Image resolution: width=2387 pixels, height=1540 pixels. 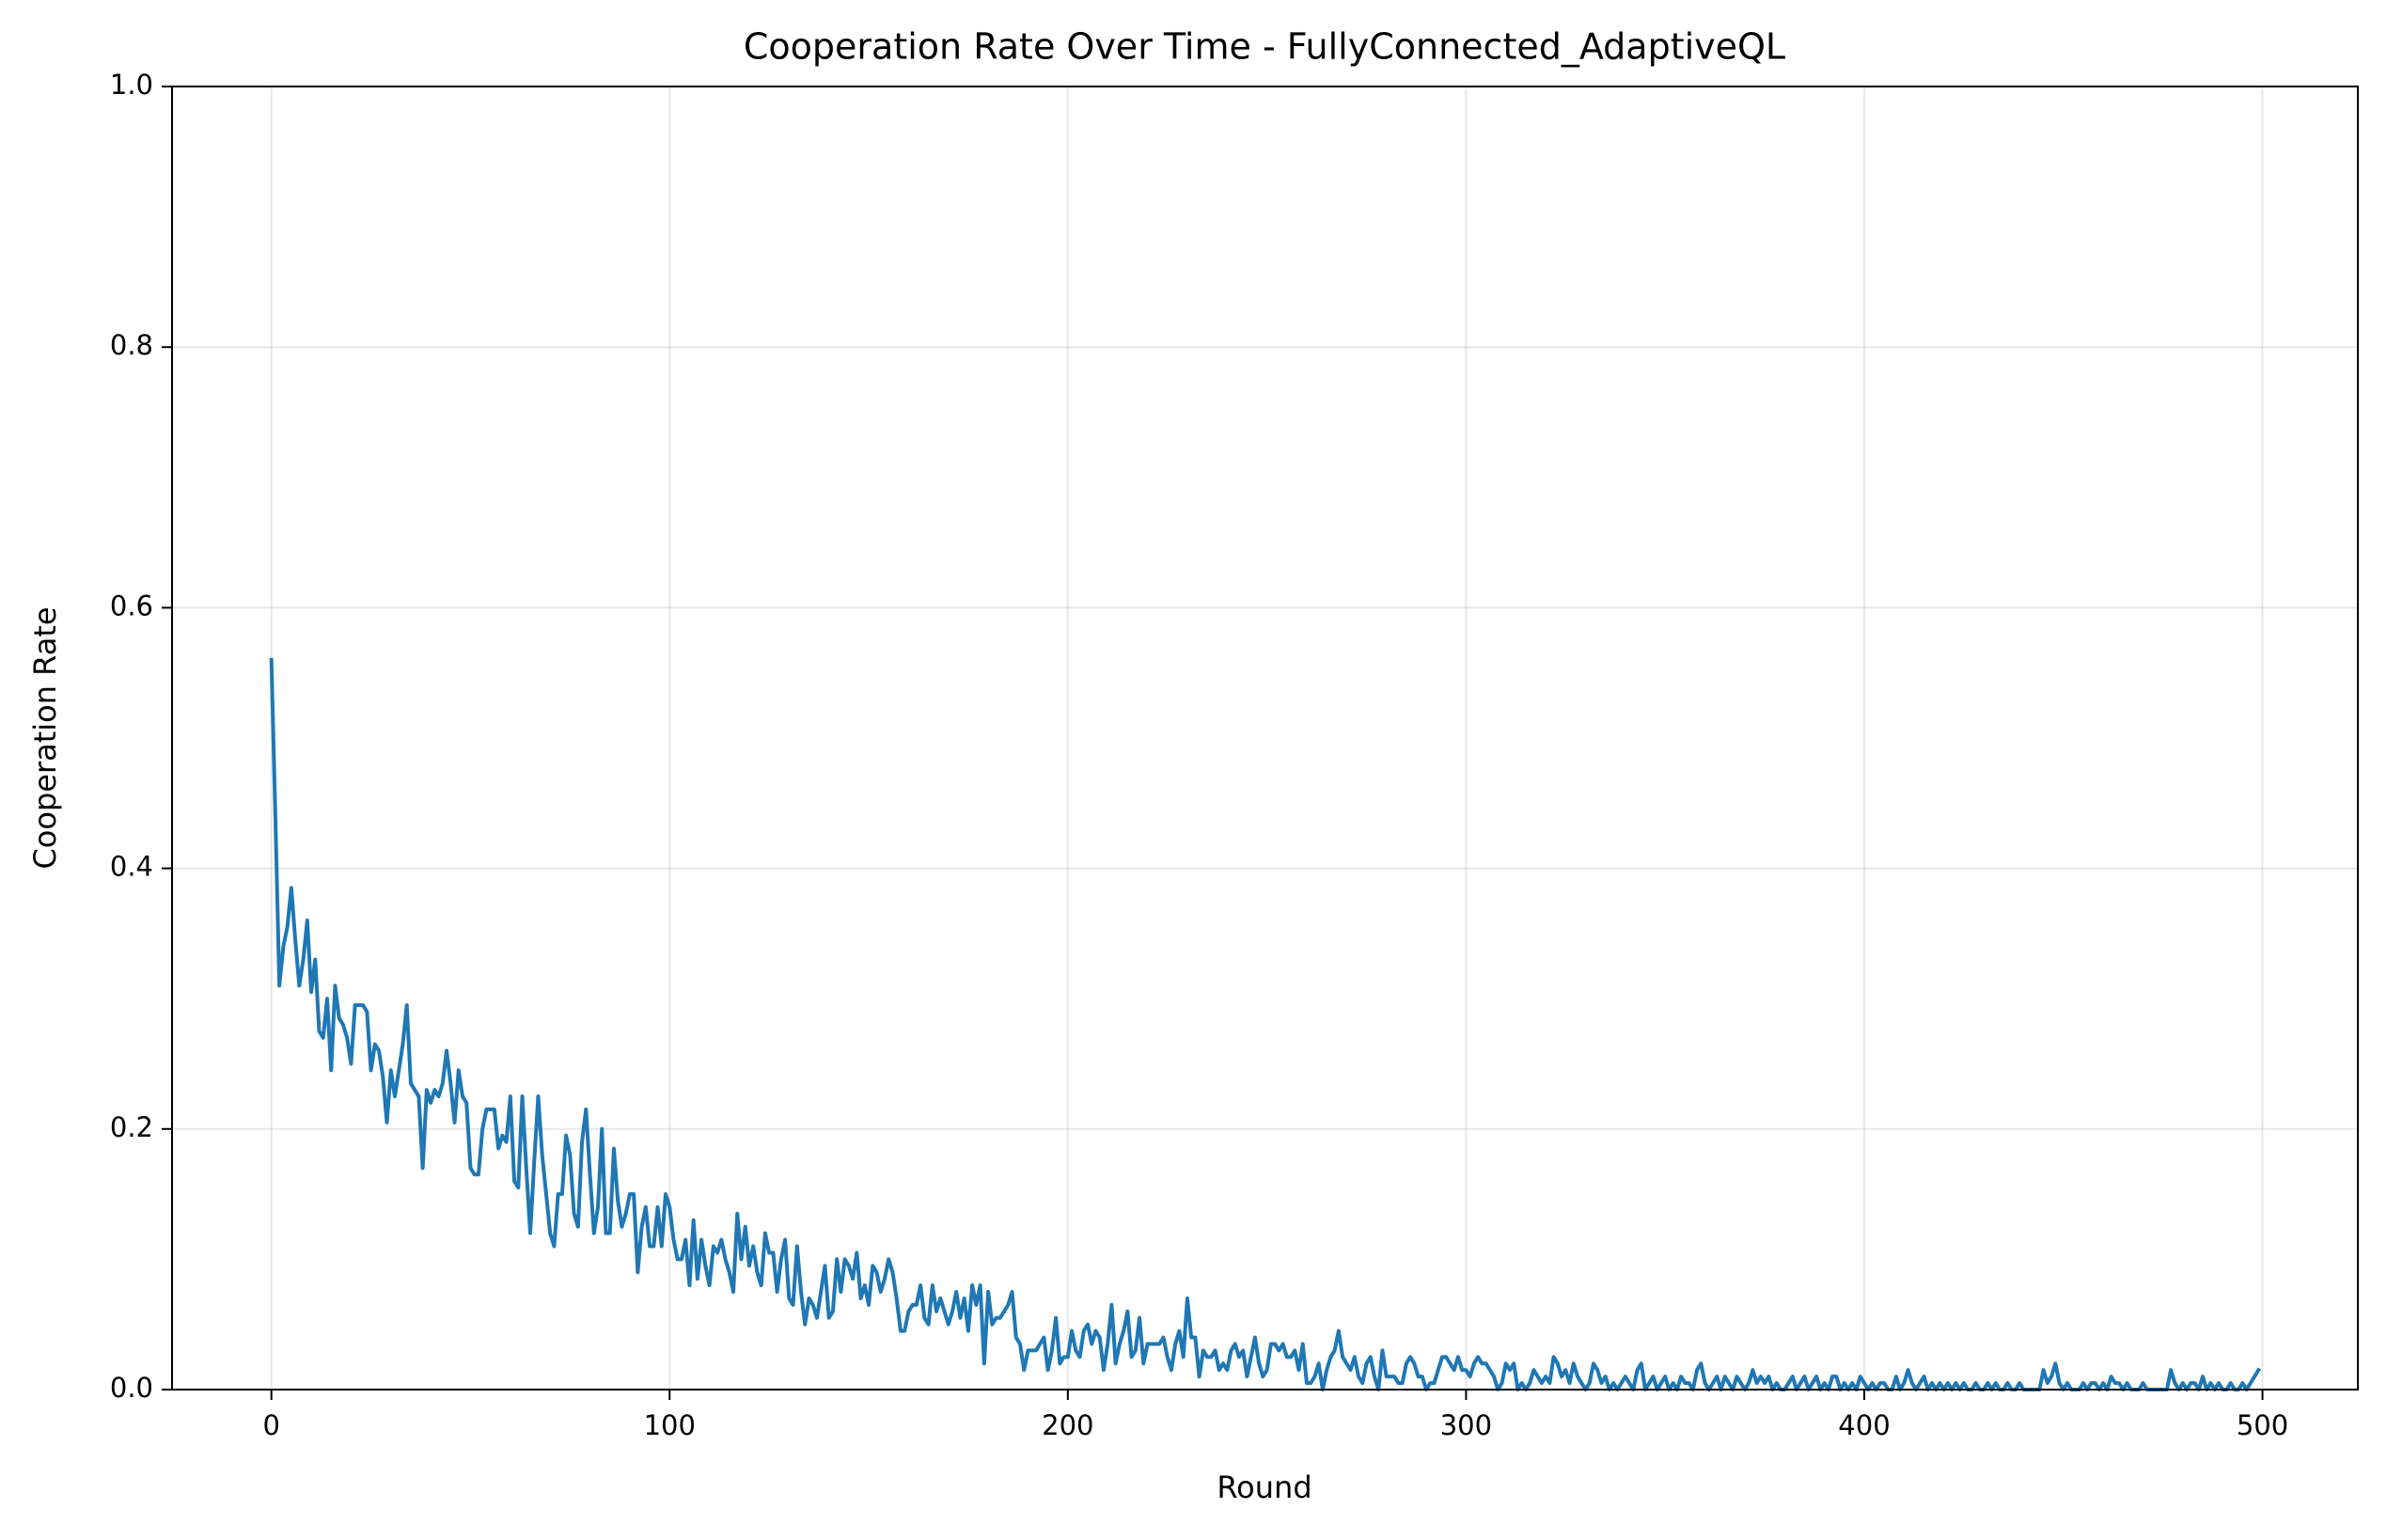 I want to click on y-tick-label: 0.4, so click(x=131, y=867).